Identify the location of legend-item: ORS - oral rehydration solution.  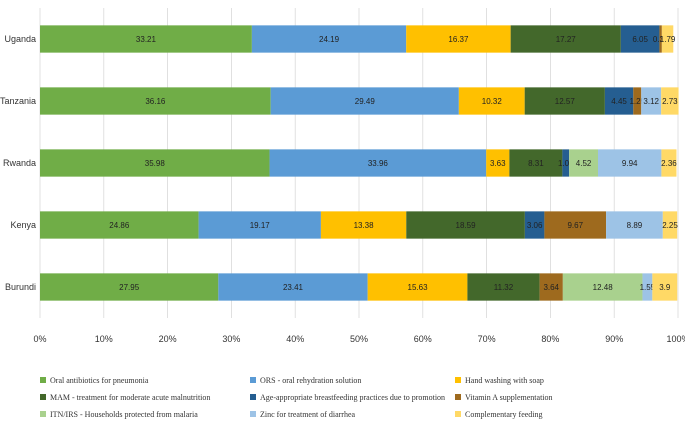
(305, 380).